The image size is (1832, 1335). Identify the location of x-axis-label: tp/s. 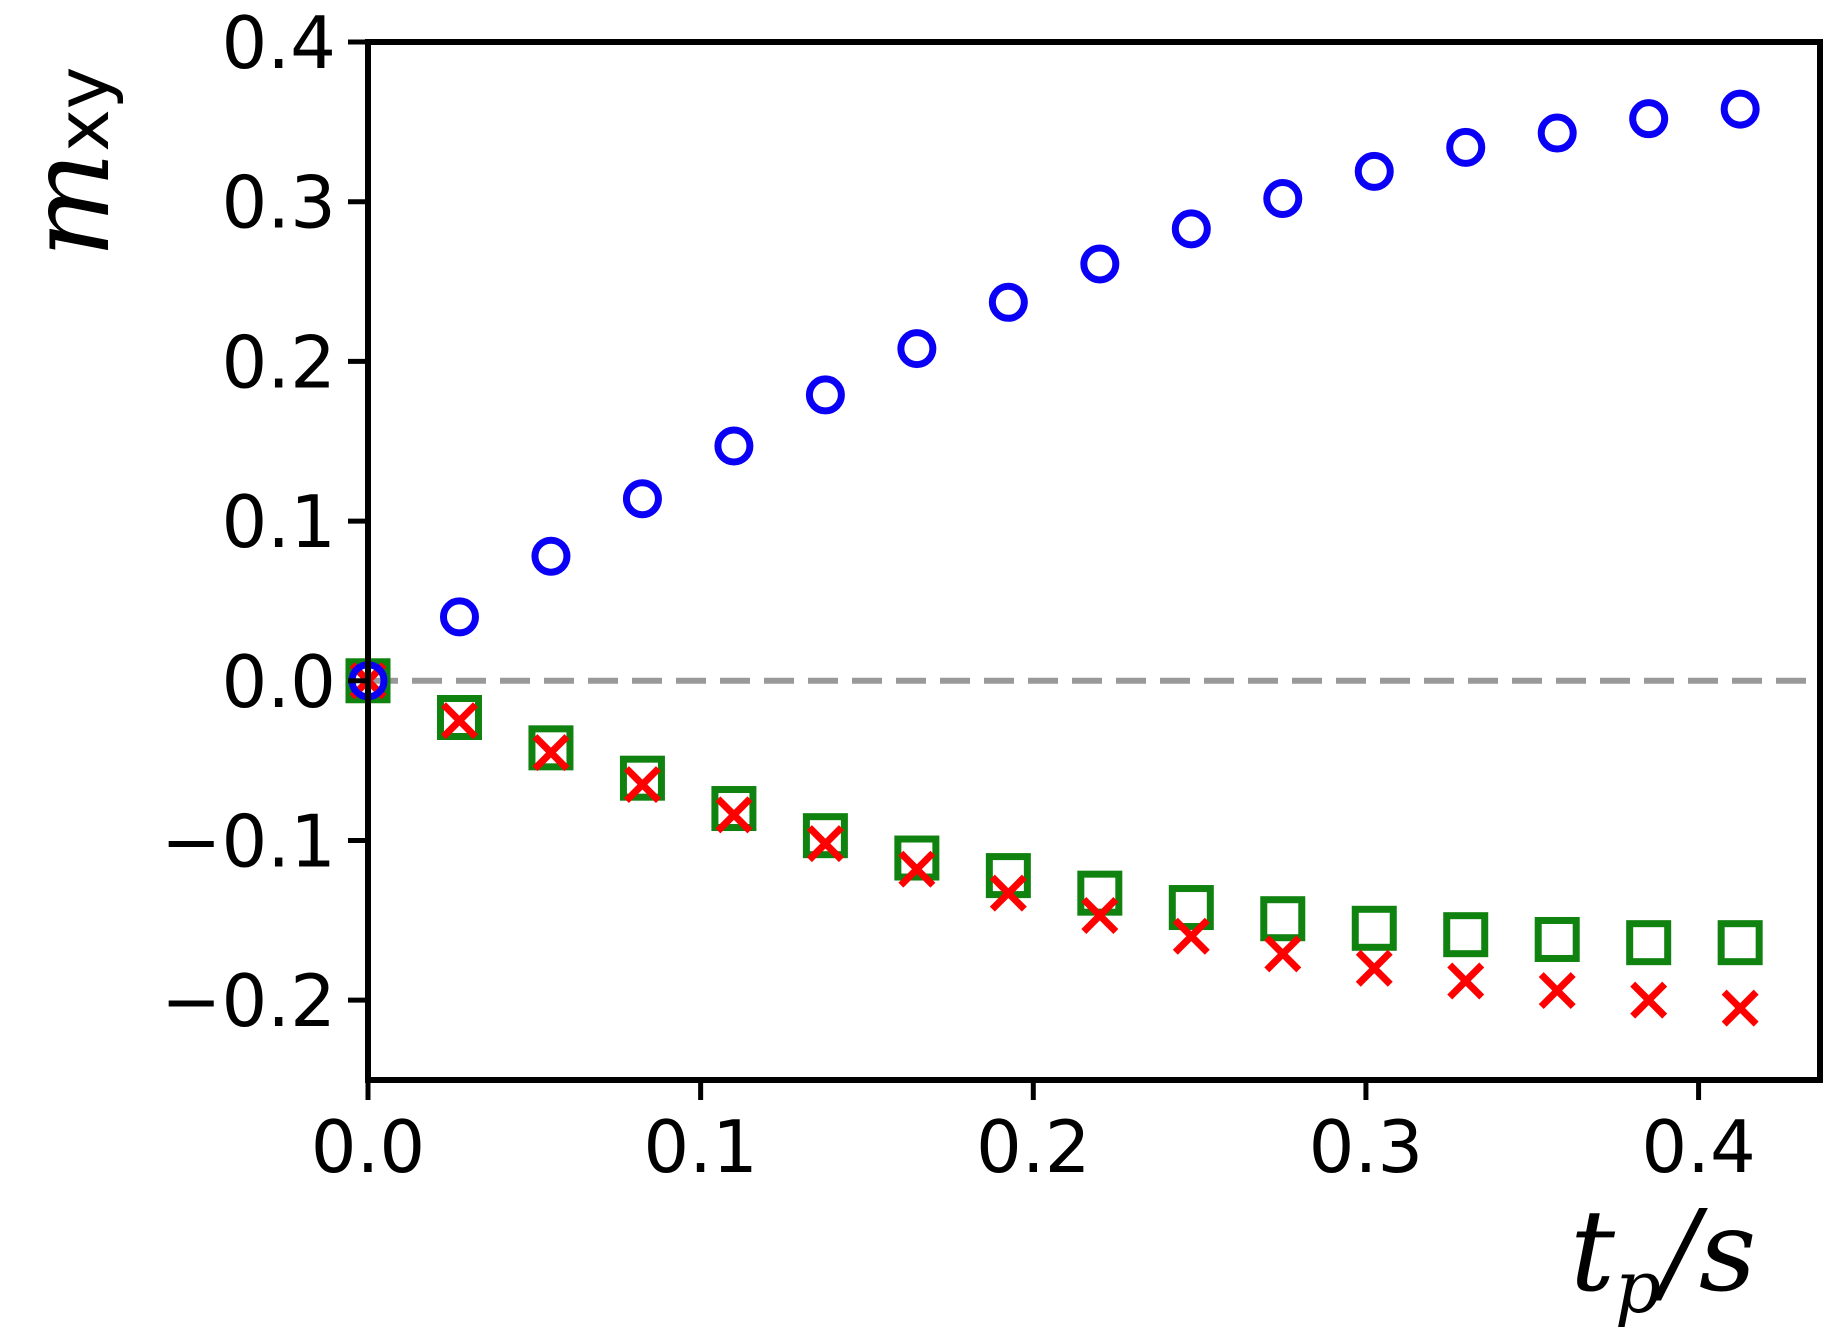
(1663, 1258).